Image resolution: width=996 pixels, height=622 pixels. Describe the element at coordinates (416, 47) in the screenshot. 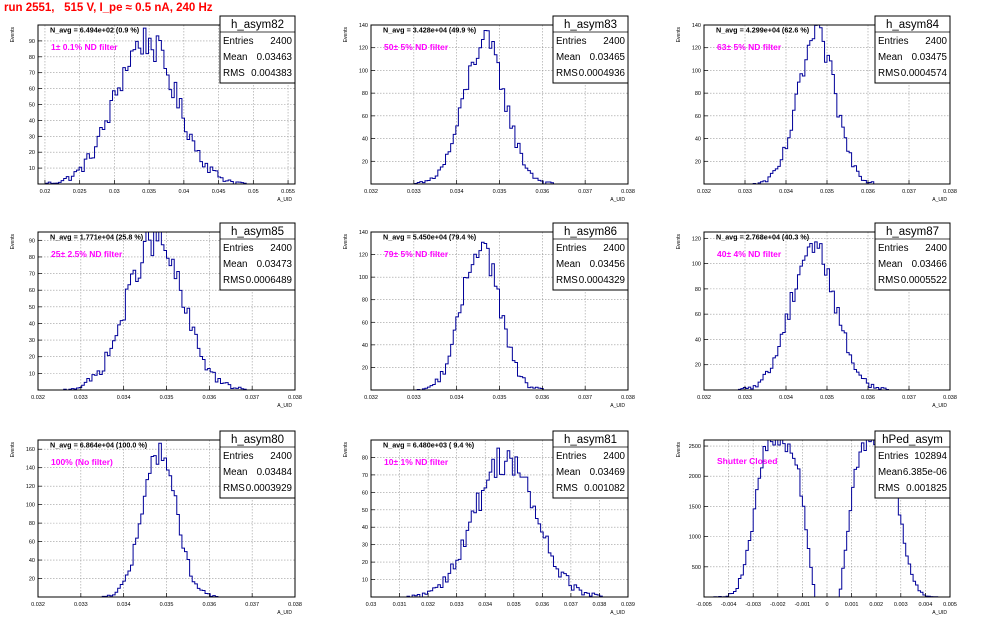

I see `filter-annotation: 50± 5% ND filter` at that location.